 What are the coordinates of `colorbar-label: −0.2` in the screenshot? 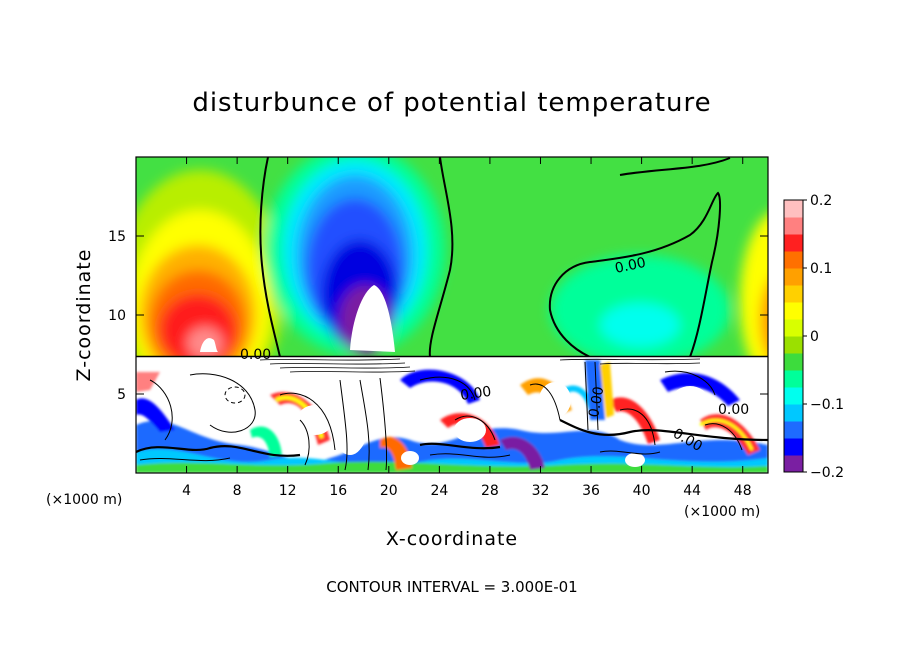 It's located at (827, 473).